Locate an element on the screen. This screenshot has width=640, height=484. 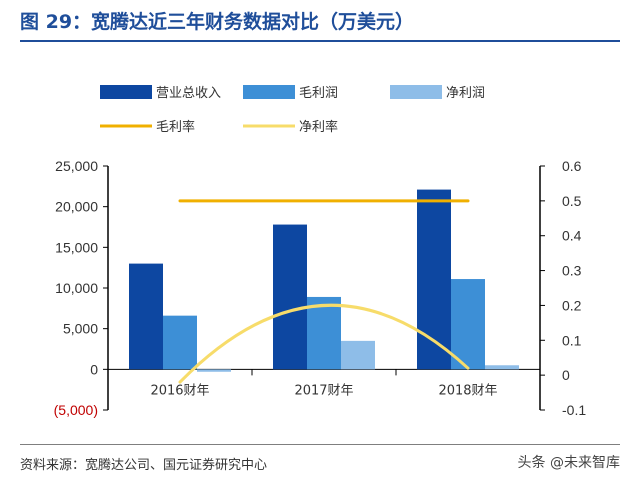
right-tick-label: 0.2 is located at coordinates (572, 305).